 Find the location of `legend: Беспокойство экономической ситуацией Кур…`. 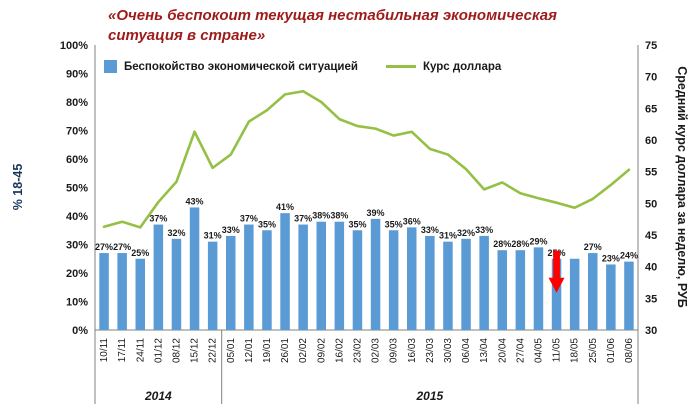

legend: Беспокойство экономической ситуацией Кур… is located at coordinates (302, 66).